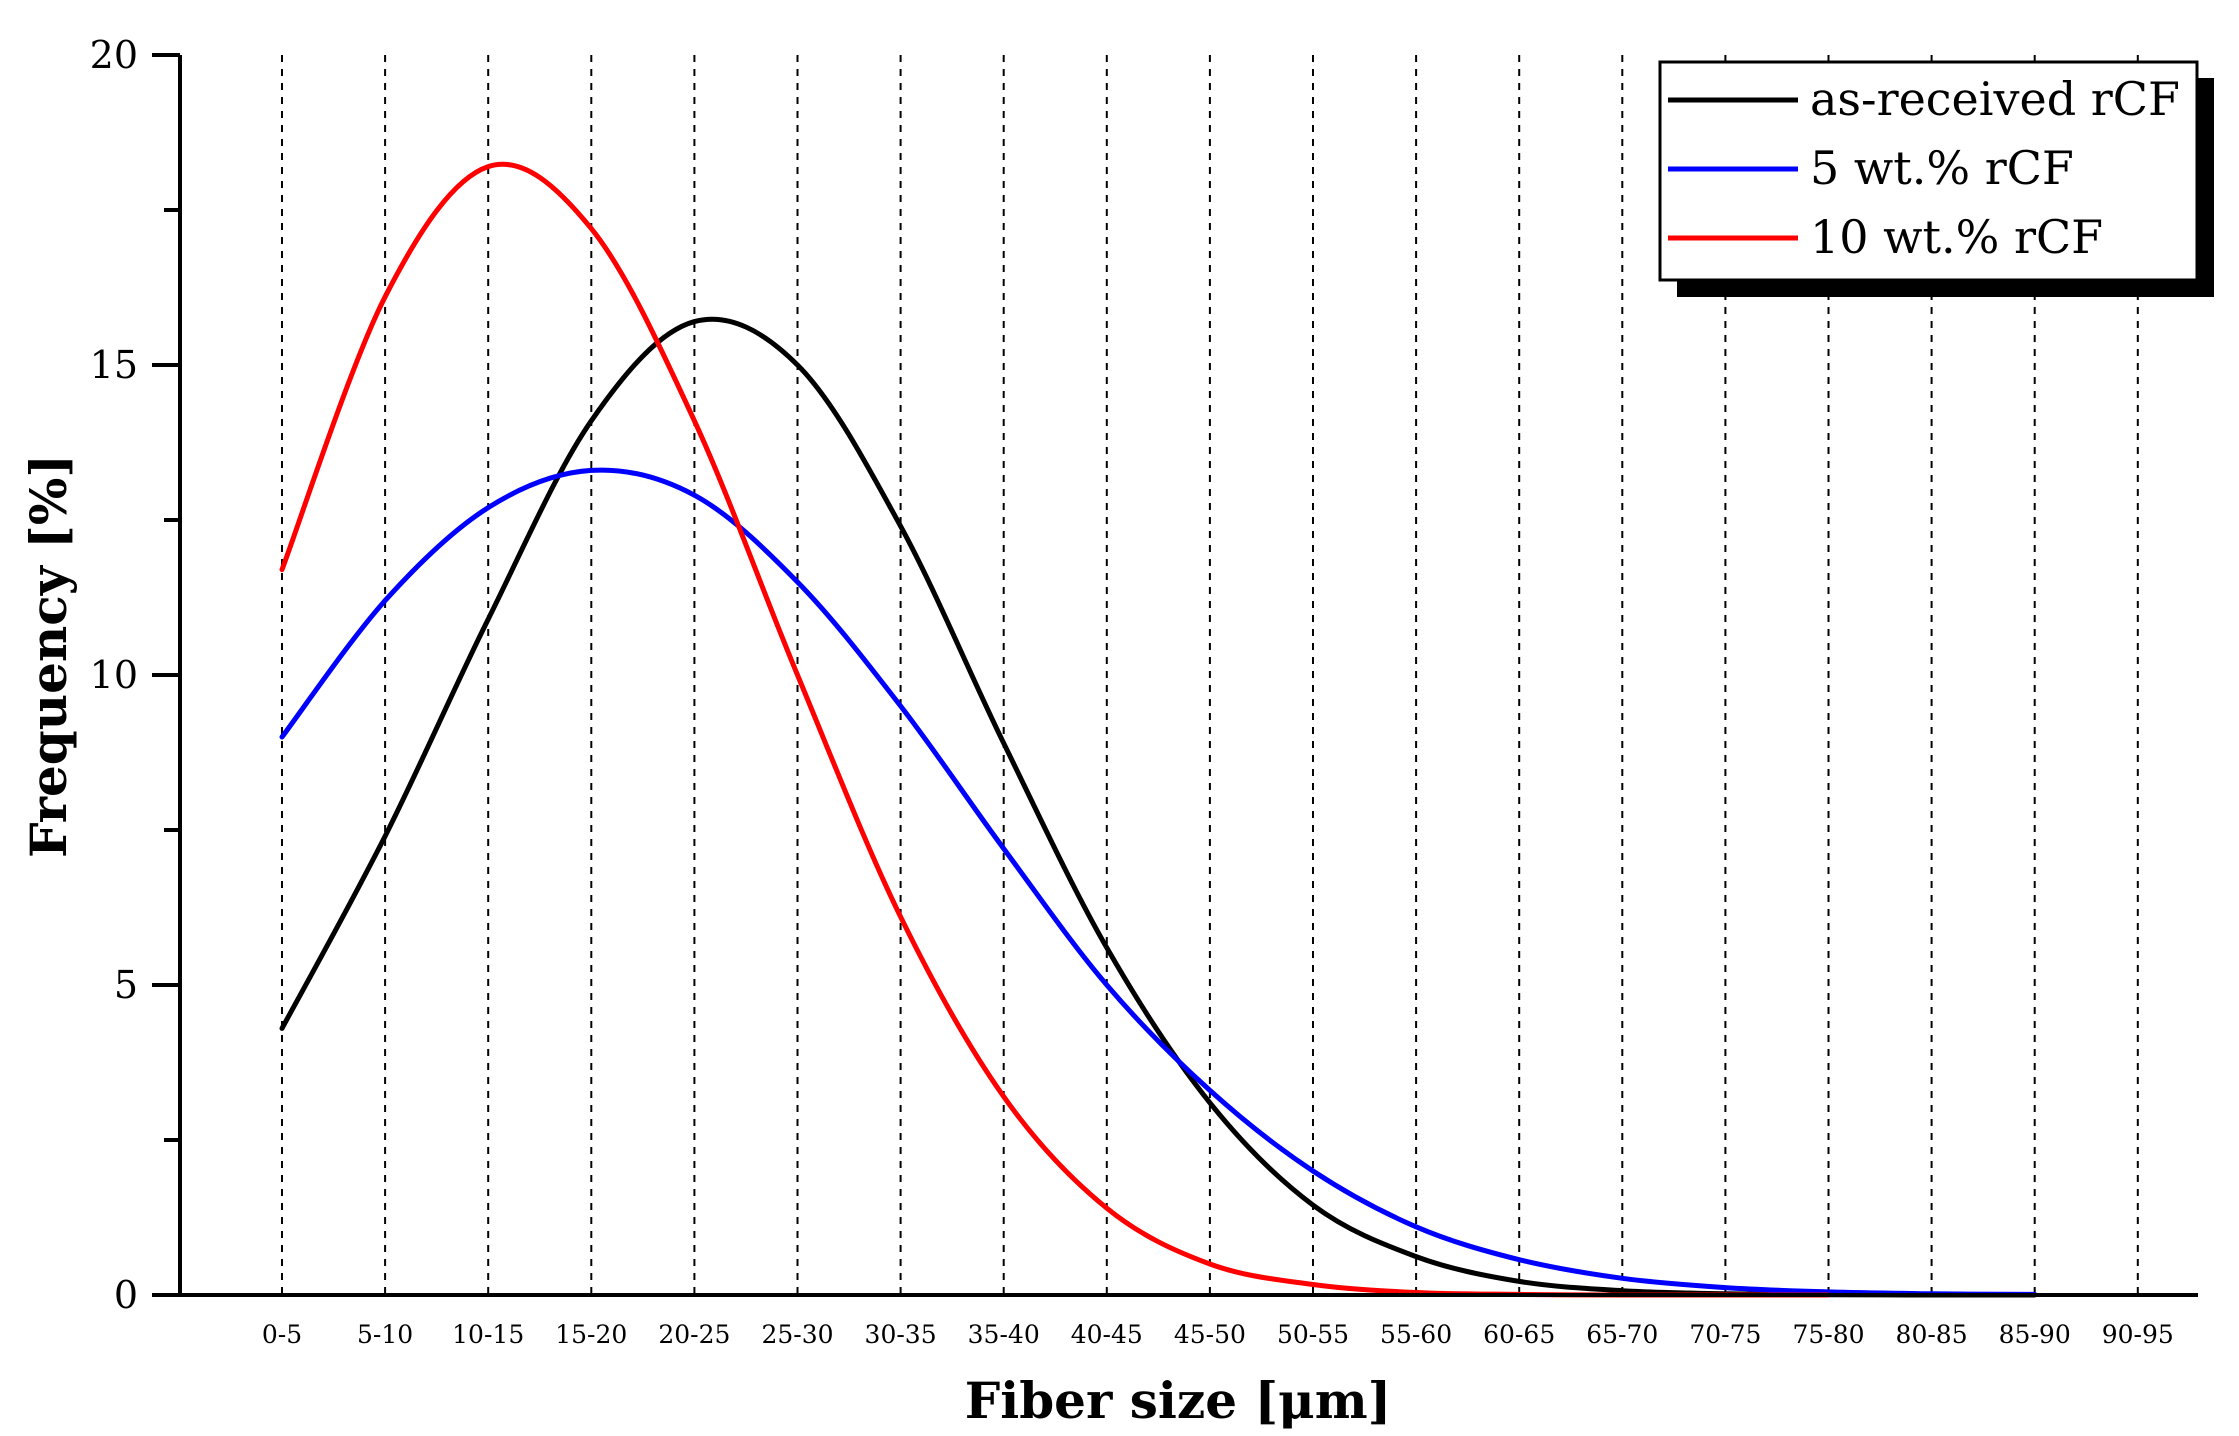 Image resolution: width=2239 pixels, height=1436 pixels. I want to click on y-tick-label: 5, so click(126, 985).